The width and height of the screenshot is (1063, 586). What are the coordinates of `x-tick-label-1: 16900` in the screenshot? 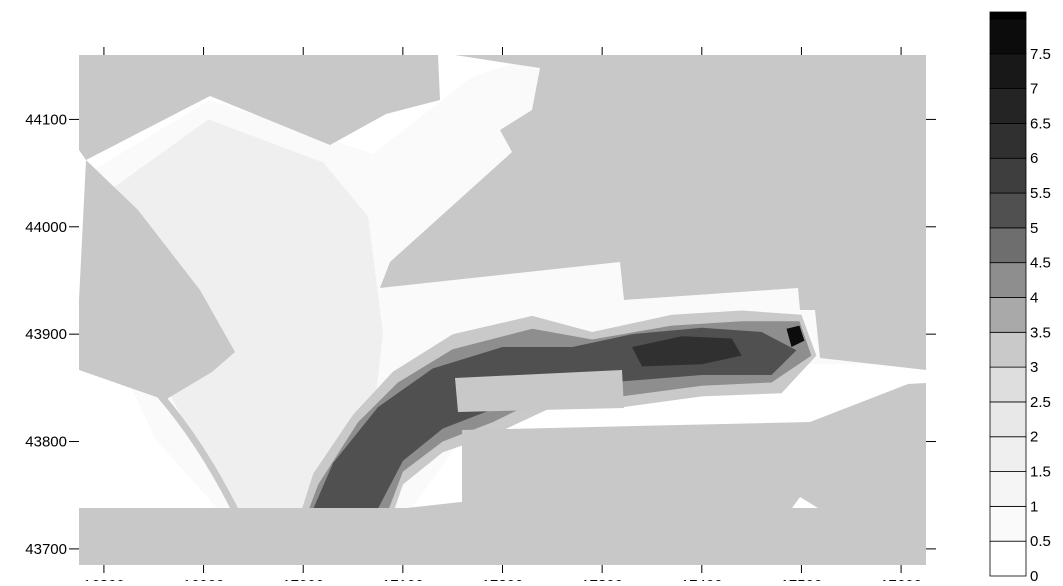 It's located at (204, 579).